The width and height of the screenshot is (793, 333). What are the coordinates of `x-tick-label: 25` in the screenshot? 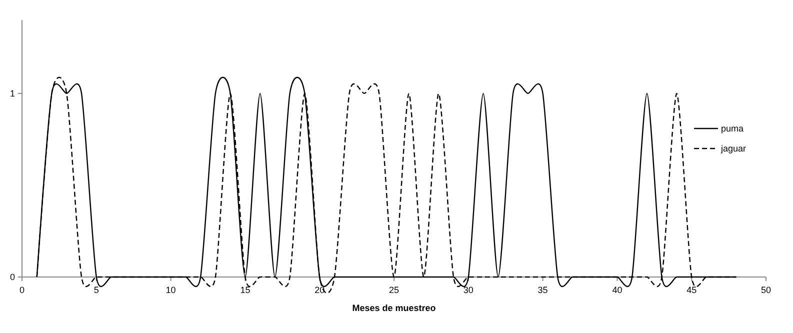 It's located at (394, 290).